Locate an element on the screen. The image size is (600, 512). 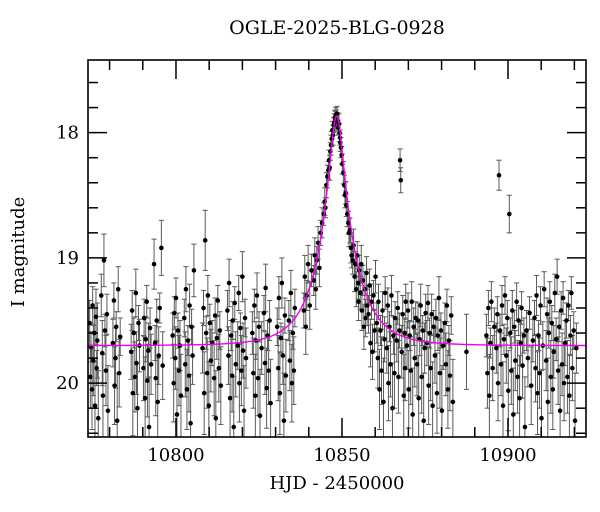
y-tick-label: 19 is located at coordinates (67, 258).